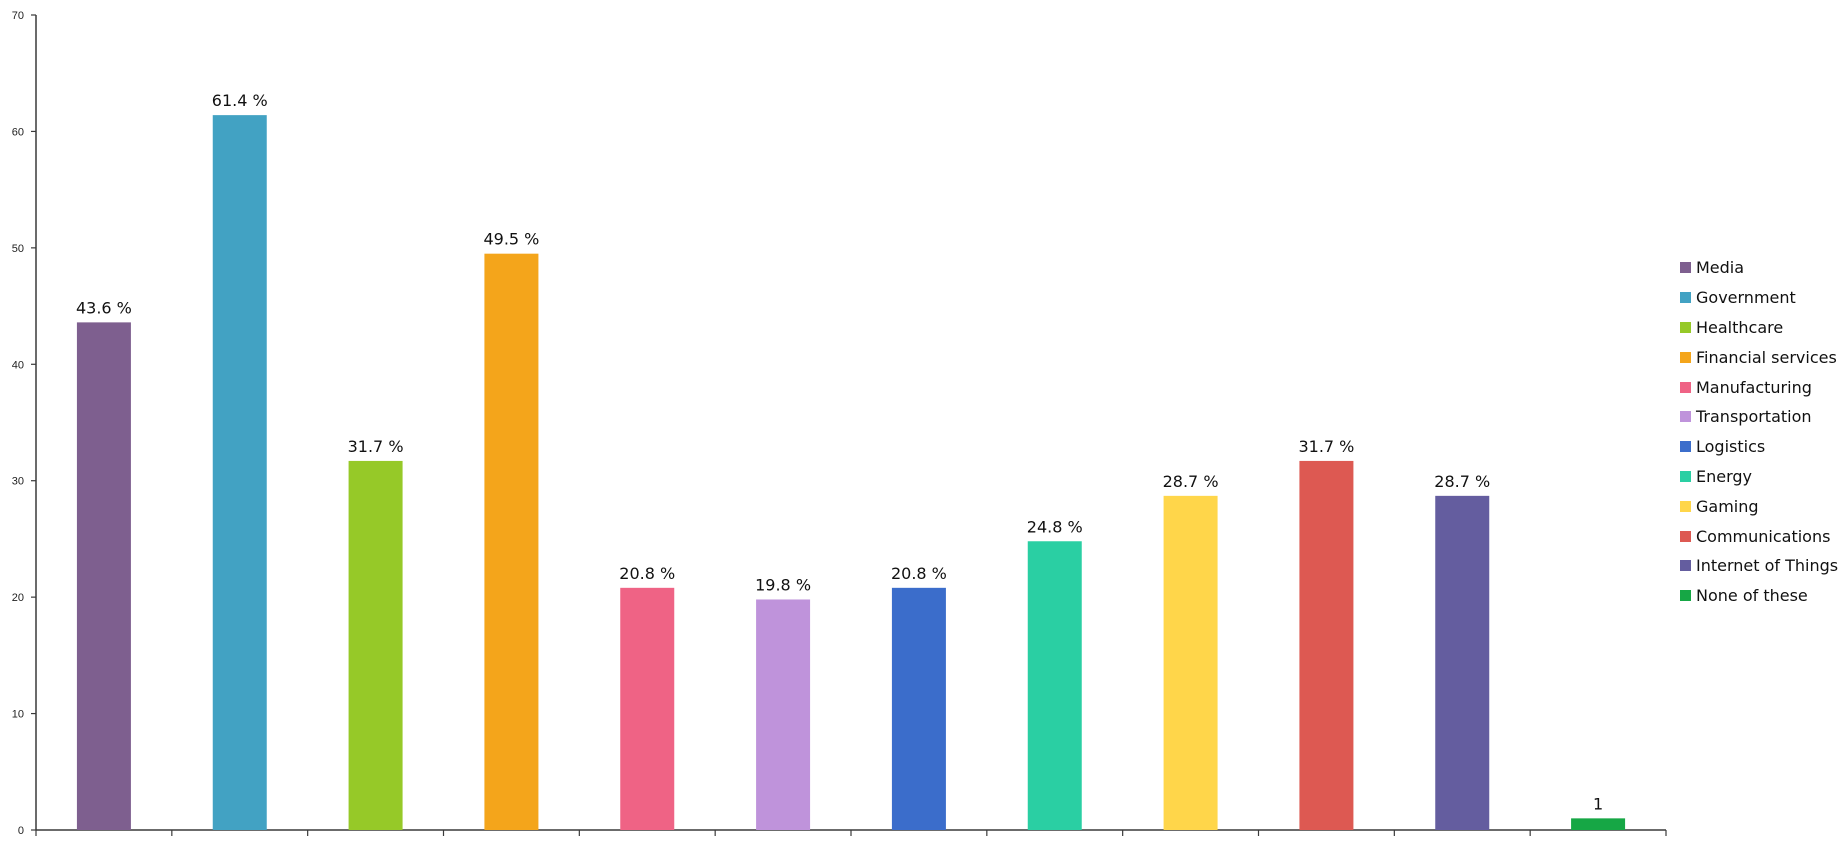 The width and height of the screenshot is (1848, 844). I want to click on legend-label: Transportation, so click(1754, 417).